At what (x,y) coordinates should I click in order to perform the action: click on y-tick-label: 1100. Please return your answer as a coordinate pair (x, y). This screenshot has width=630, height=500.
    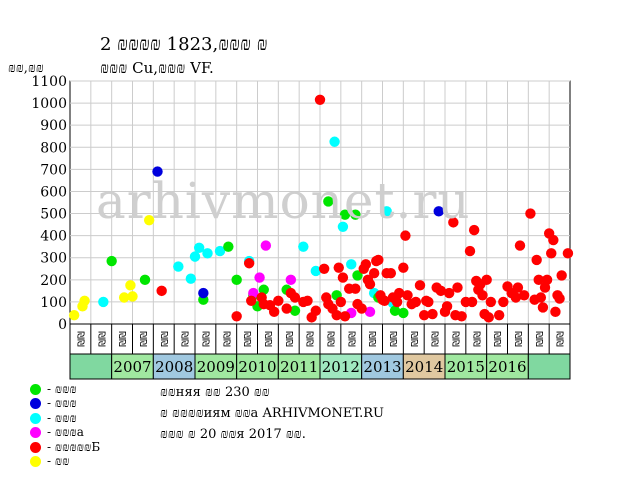
    Looking at the image, I should click on (49, 82).